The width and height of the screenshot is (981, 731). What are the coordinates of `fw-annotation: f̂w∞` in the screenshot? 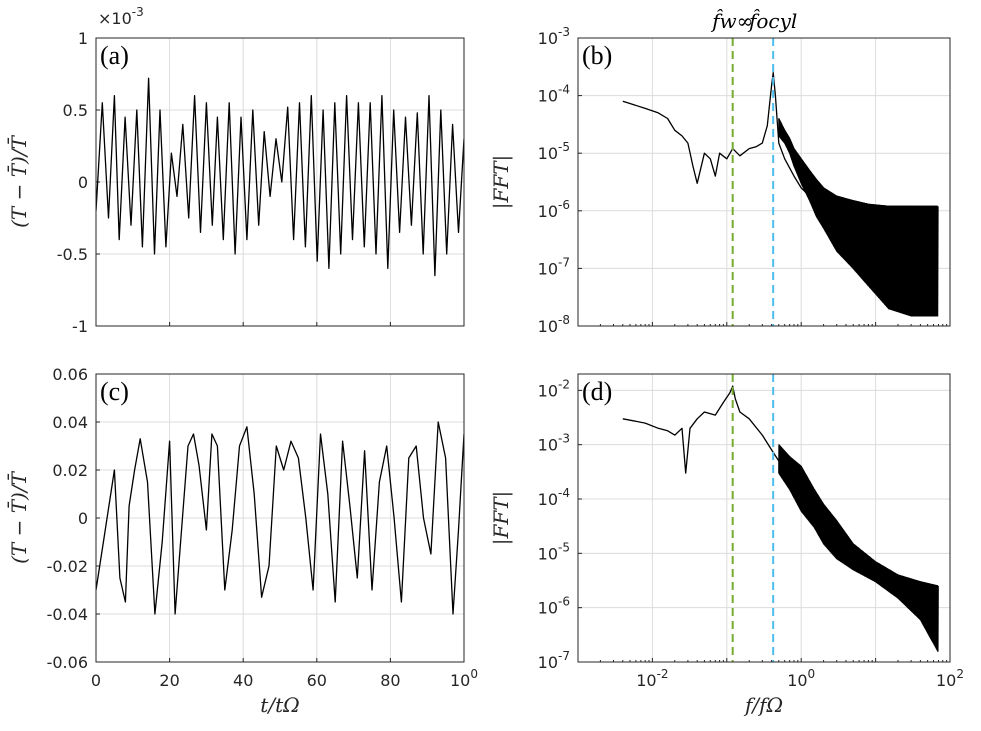 It's located at (731, 21).